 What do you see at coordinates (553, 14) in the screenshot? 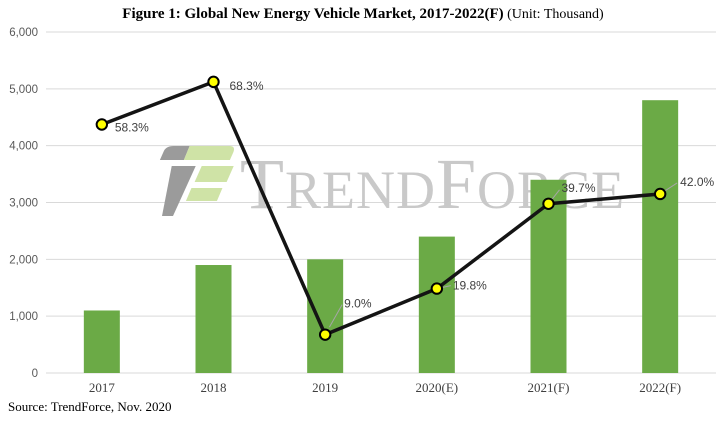
I see `chart-title-unit: (Unit: Thousand)` at bounding box center [553, 14].